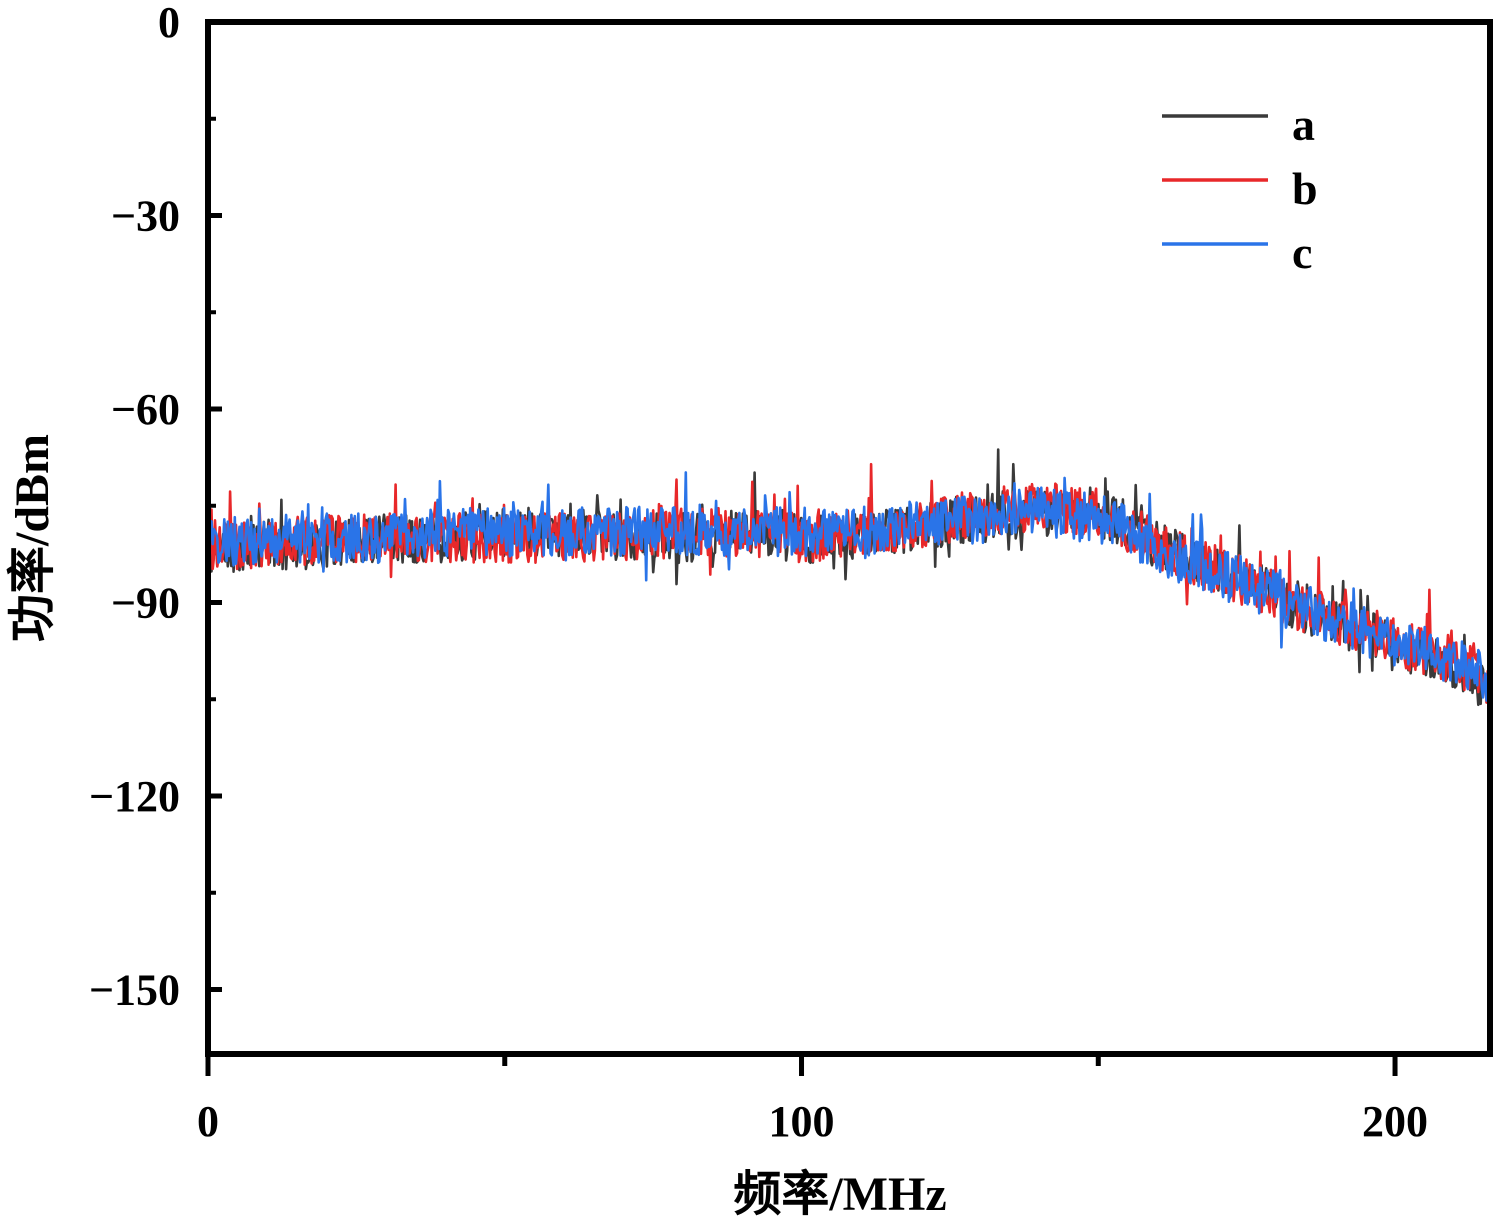  I want to click on legend-label-b: b, so click(1305, 188).